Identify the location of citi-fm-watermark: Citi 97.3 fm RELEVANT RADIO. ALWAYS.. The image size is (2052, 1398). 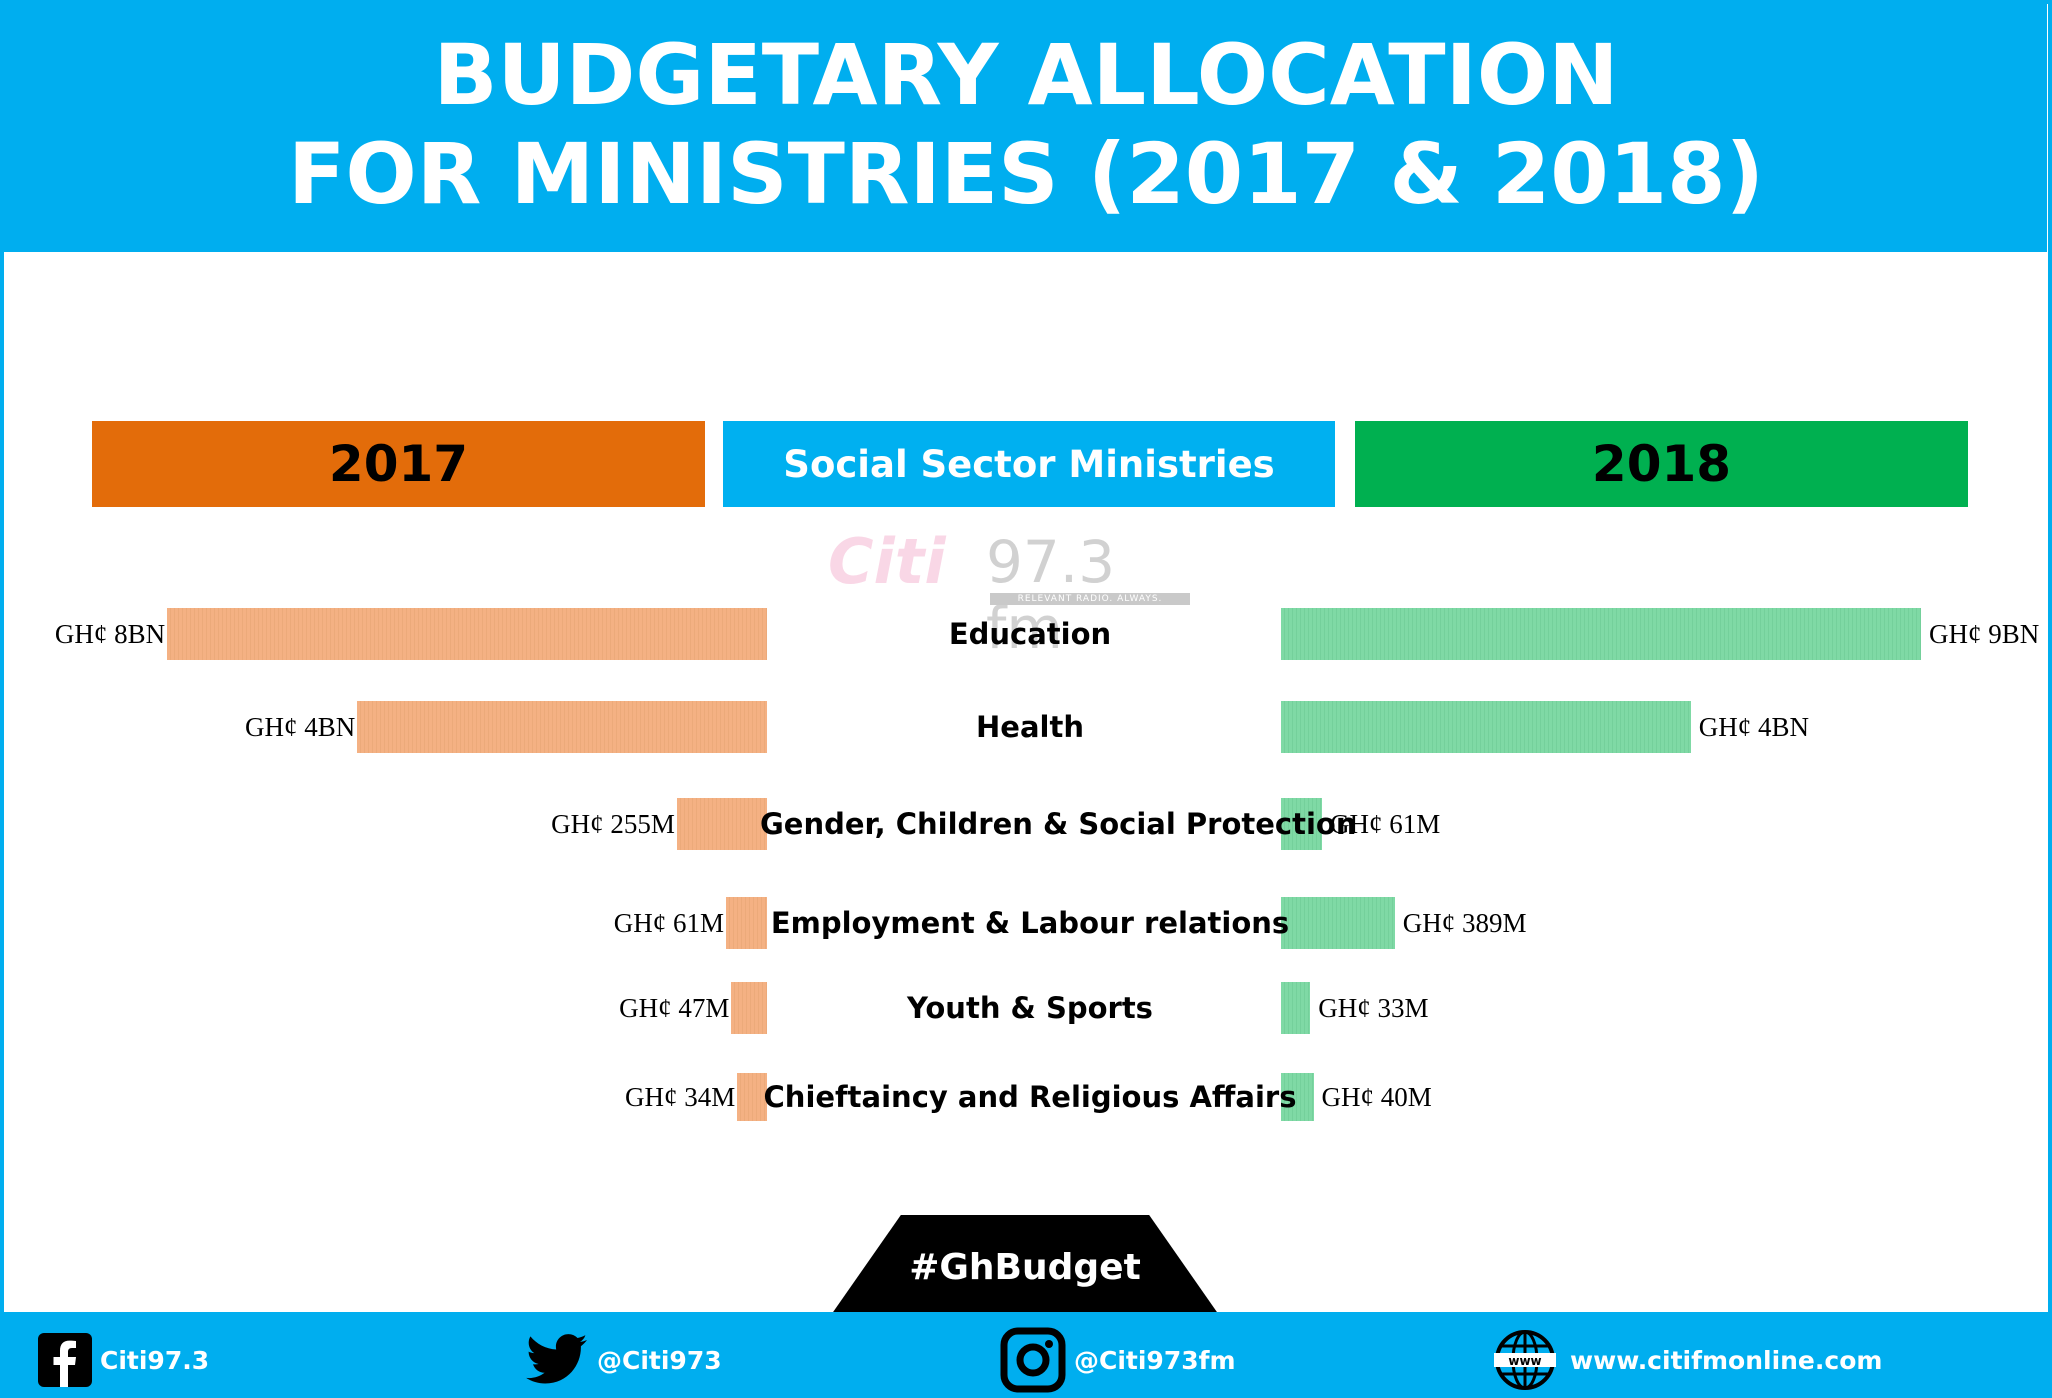
(1013, 593).